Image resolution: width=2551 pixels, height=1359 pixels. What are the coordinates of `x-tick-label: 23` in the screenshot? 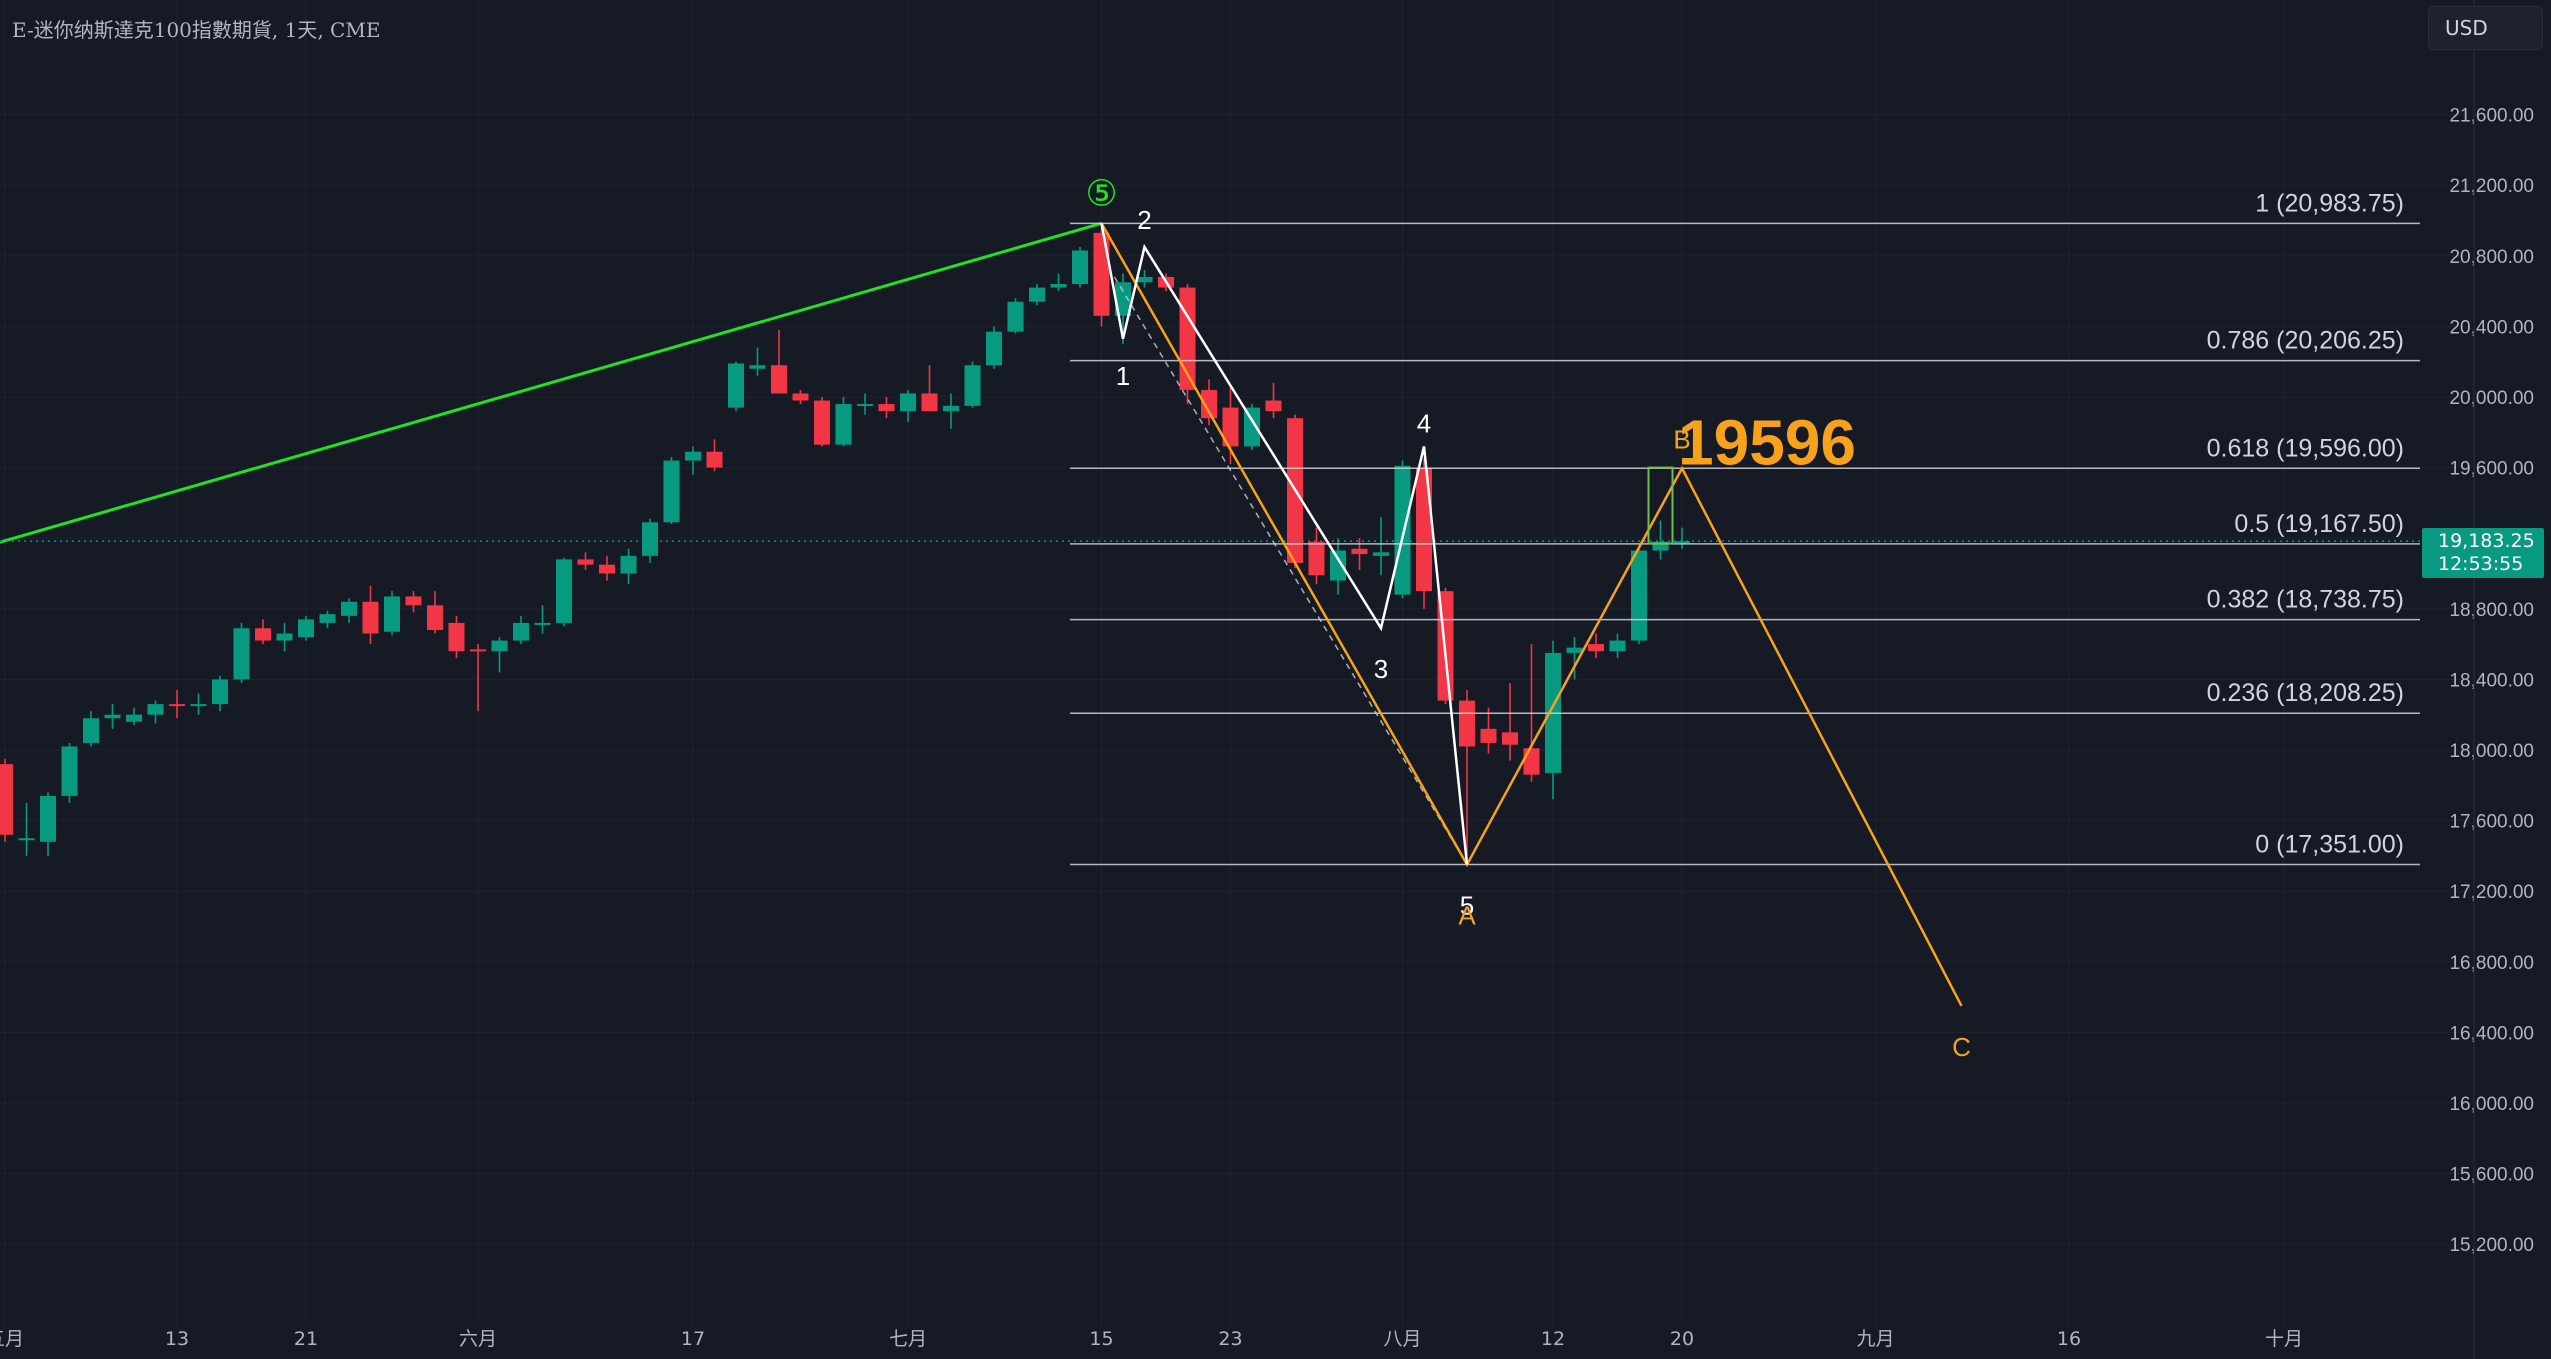 It's located at (1230, 1339).